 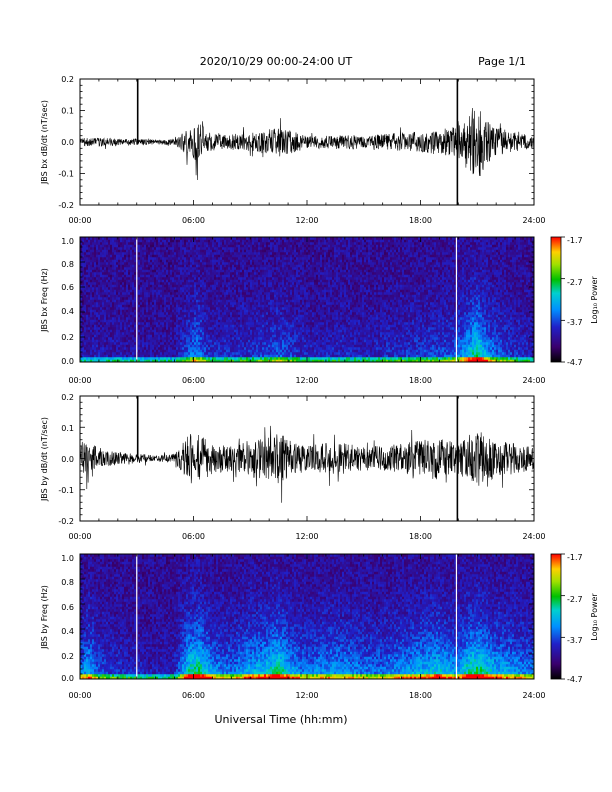 What do you see at coordinates (79, 220) in the screenshot?
I see `bx-dbdt-x-tick: 00:00` at bounding box center [79, 220].